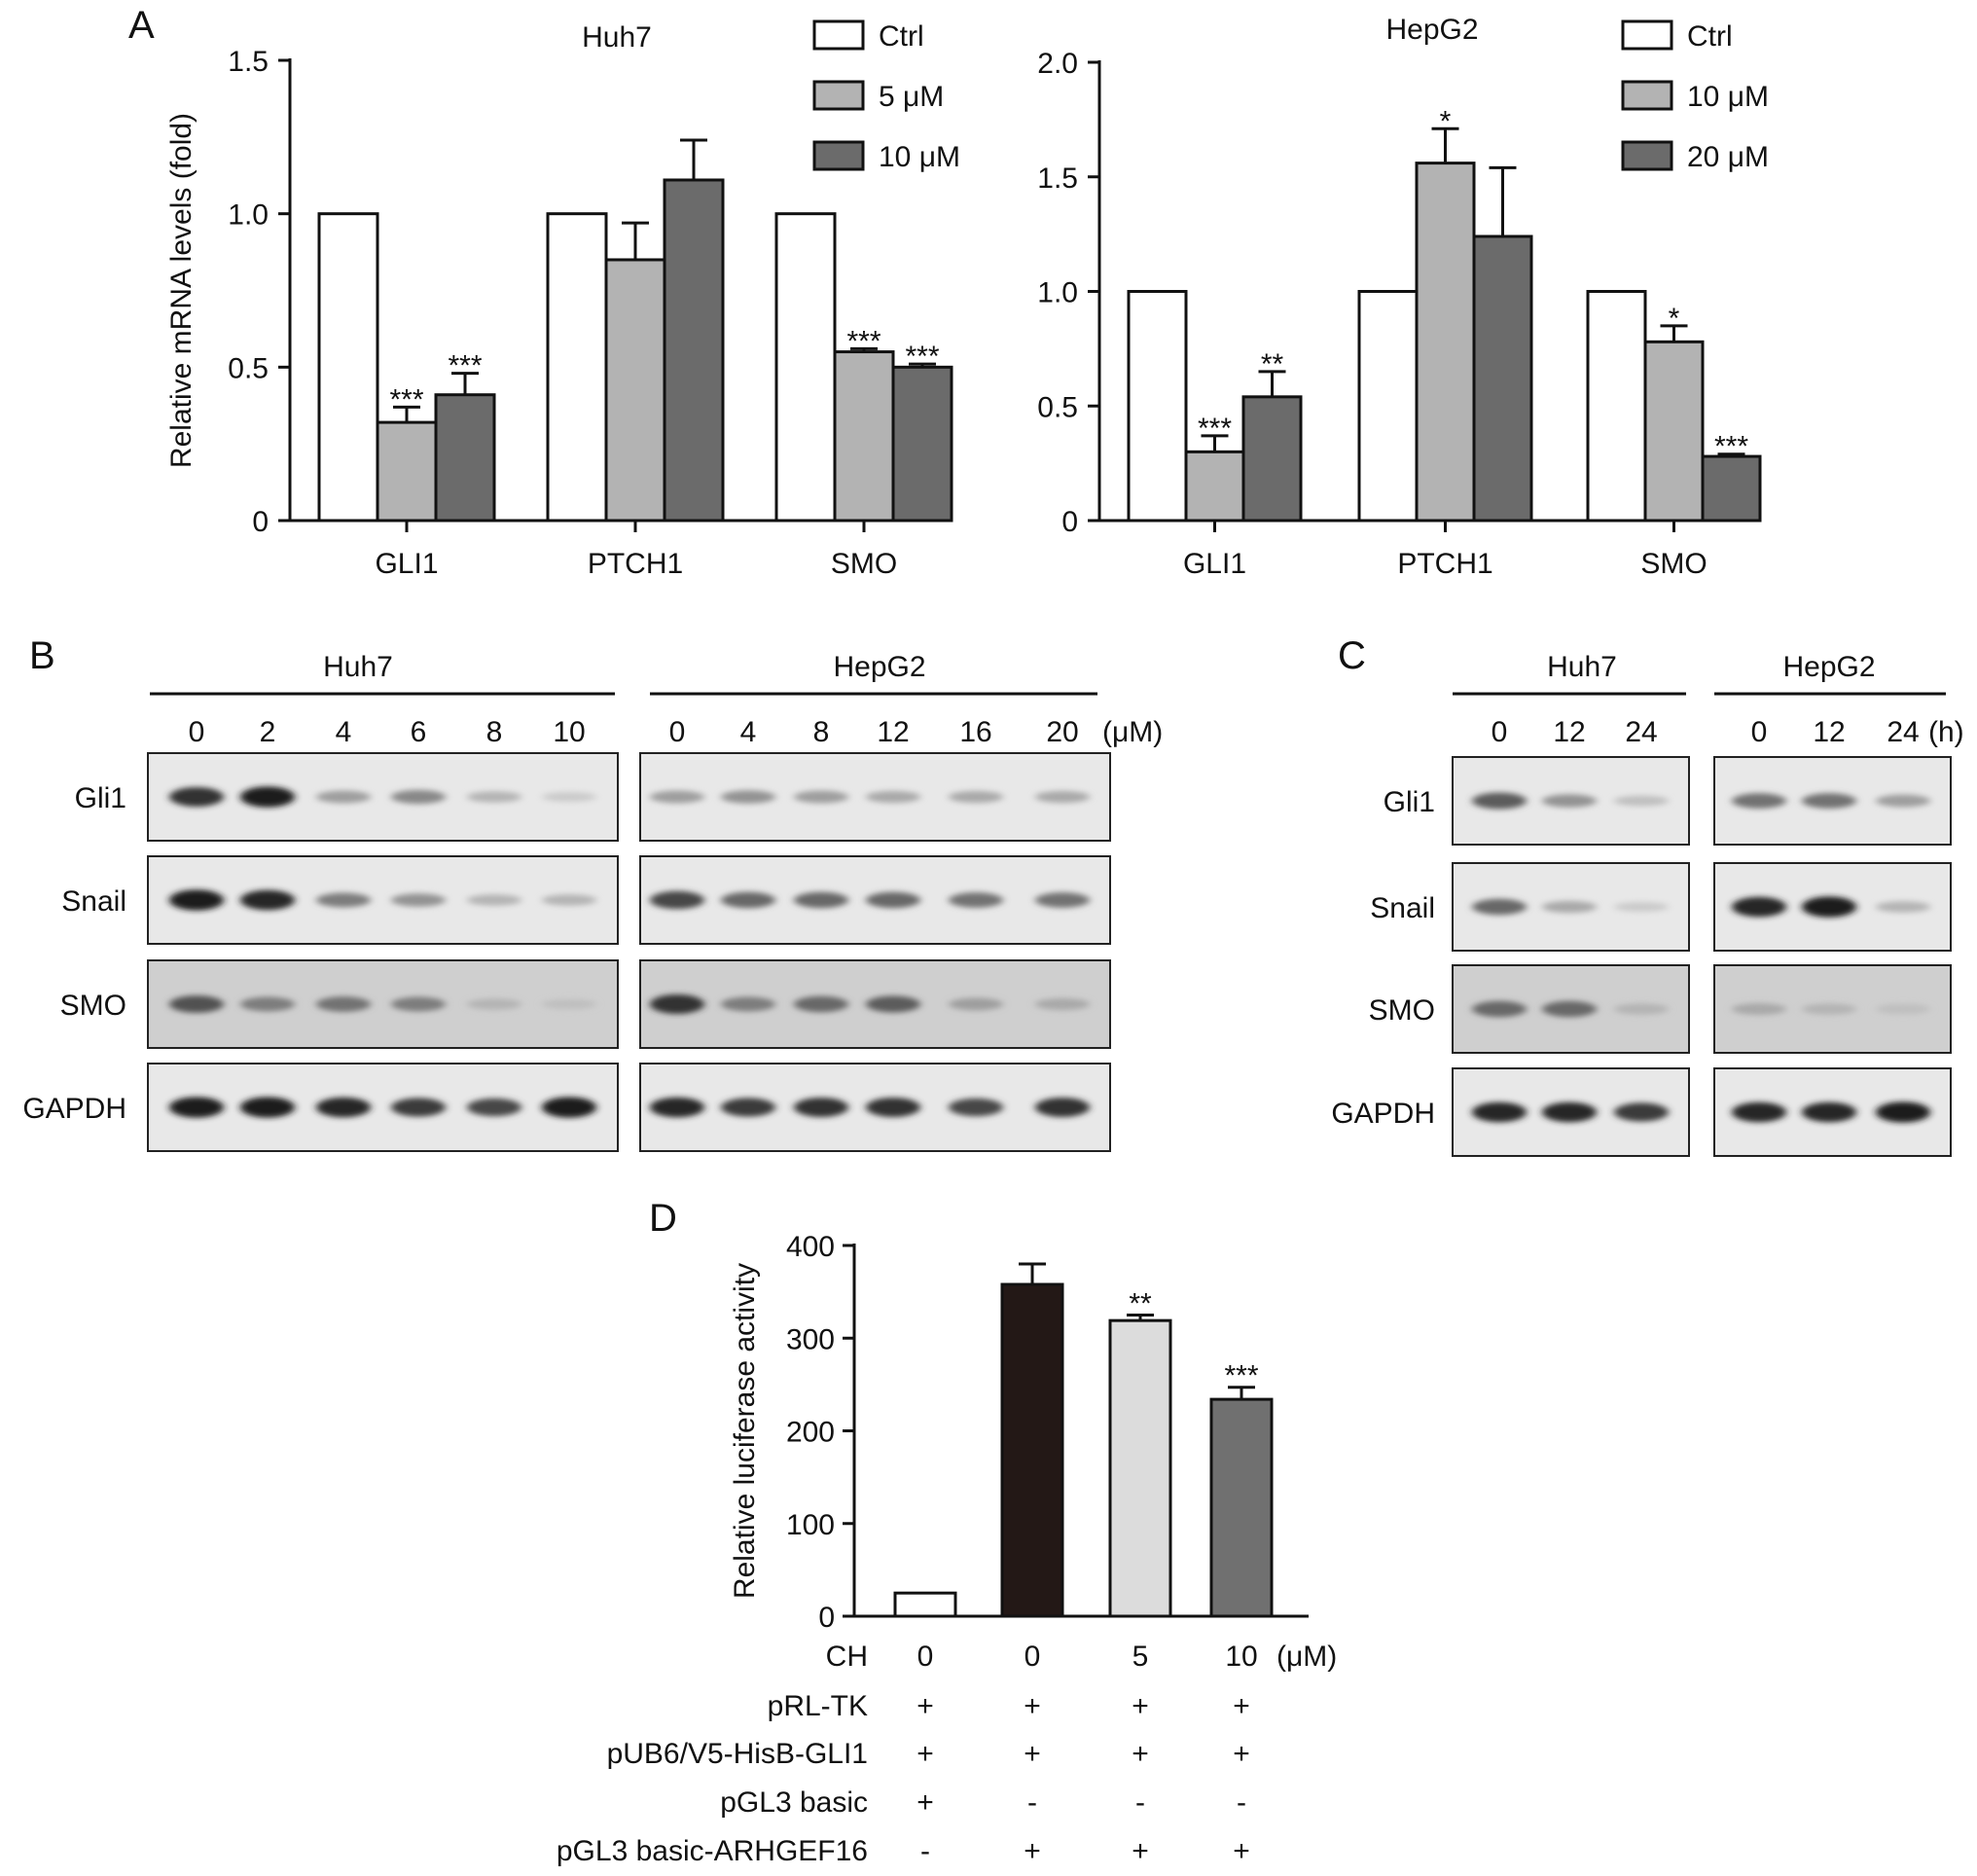  Describe the element at coordinates (419, 732) in the screenshot. I see `lane-label: 6` at that location.